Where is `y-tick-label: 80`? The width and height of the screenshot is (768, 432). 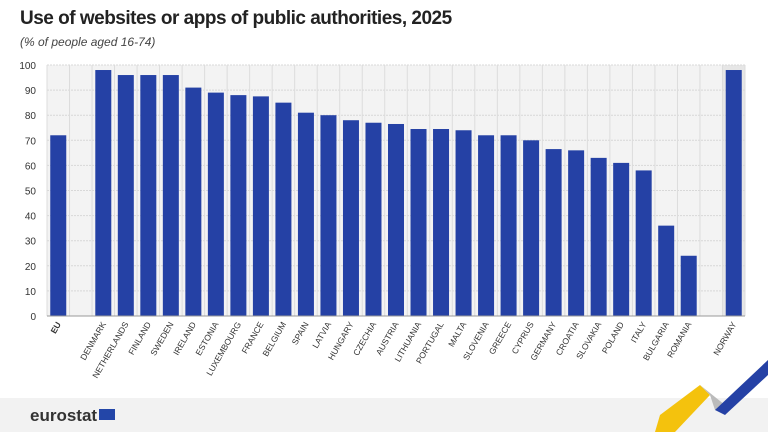
y-tick-label: 80 is located at coordinates (31, 116).